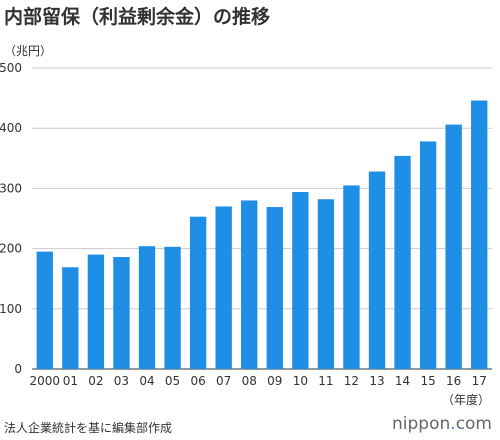 The height and width of the screenshot is (440, 500). What do you see at coordinates (18, 369) in the screenshot?
I see `y-tick-label: 0` at bounding box center [18, 369].